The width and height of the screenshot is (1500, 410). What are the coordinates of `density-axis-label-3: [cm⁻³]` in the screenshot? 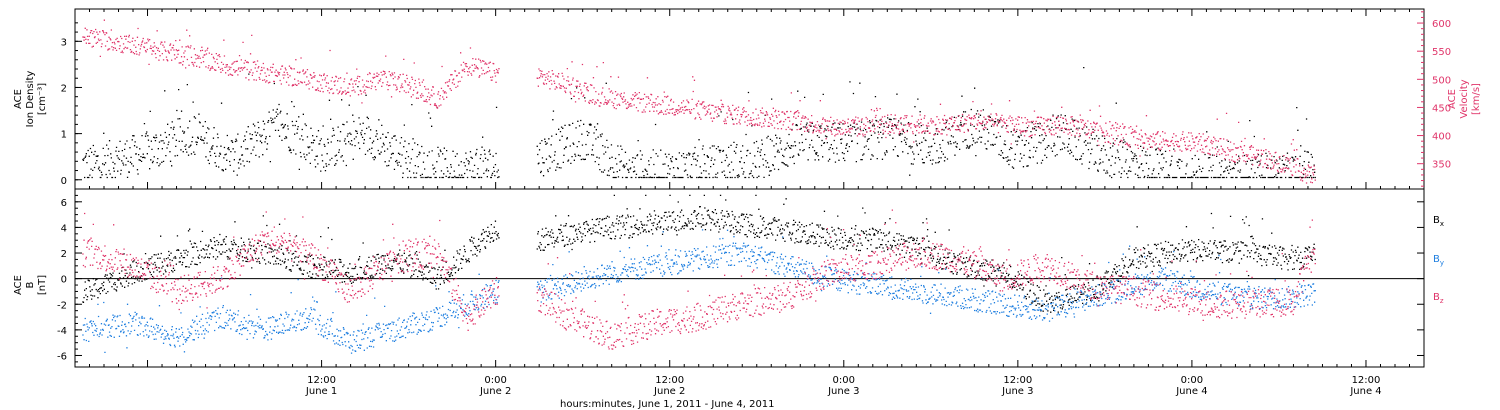 It's located at (42, 99).